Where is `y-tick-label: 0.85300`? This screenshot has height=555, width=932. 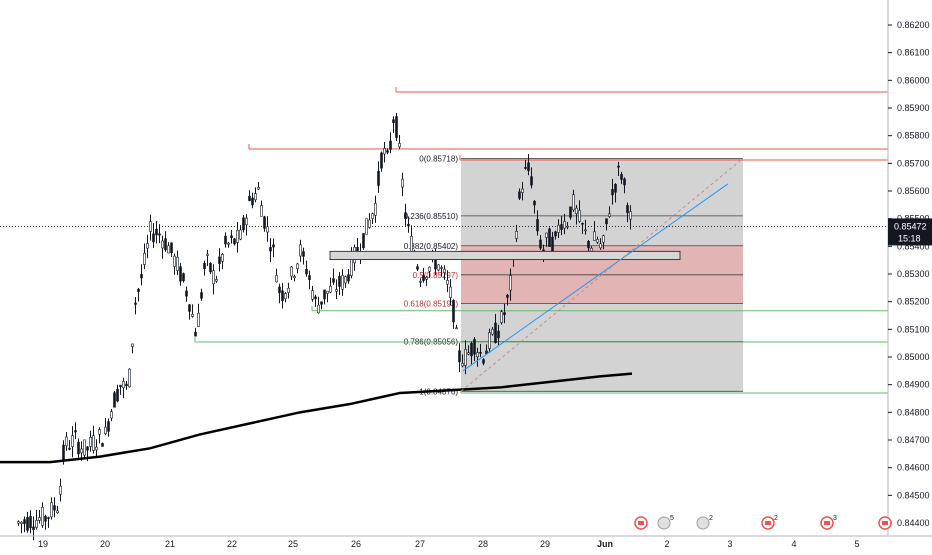
y-tick-label: 0.85300 is located at coordinates (913, 274).